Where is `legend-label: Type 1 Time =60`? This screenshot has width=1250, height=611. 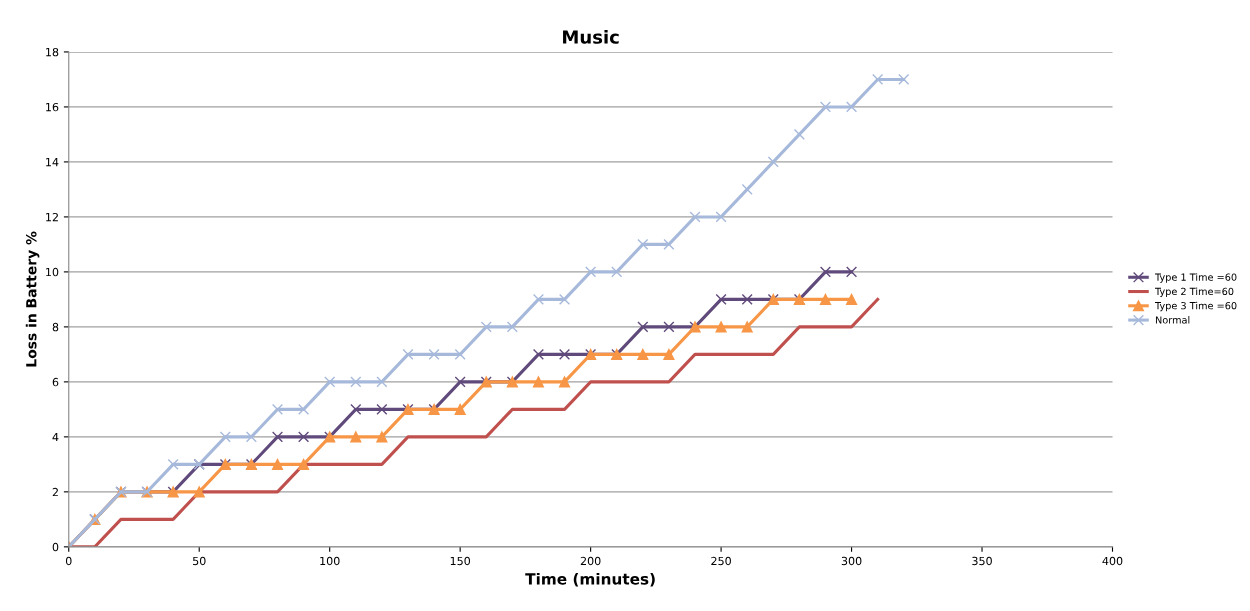 legend-label: Type 1 Time =60 is located at coordinates (1195, 278).